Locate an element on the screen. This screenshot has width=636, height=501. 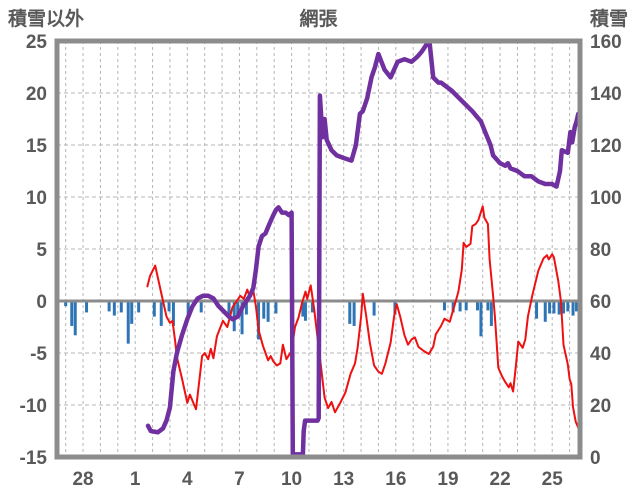
right-axis-title: 積雪 is located at coordinates (608, 19).